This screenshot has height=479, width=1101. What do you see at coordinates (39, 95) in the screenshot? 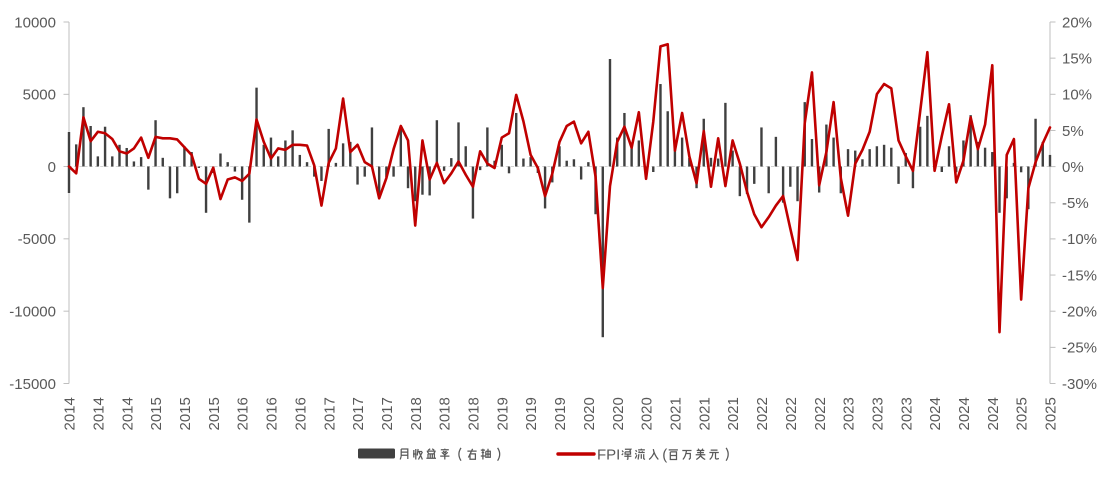
I see `svg-text: 5000` at bounding box center [39, 95].